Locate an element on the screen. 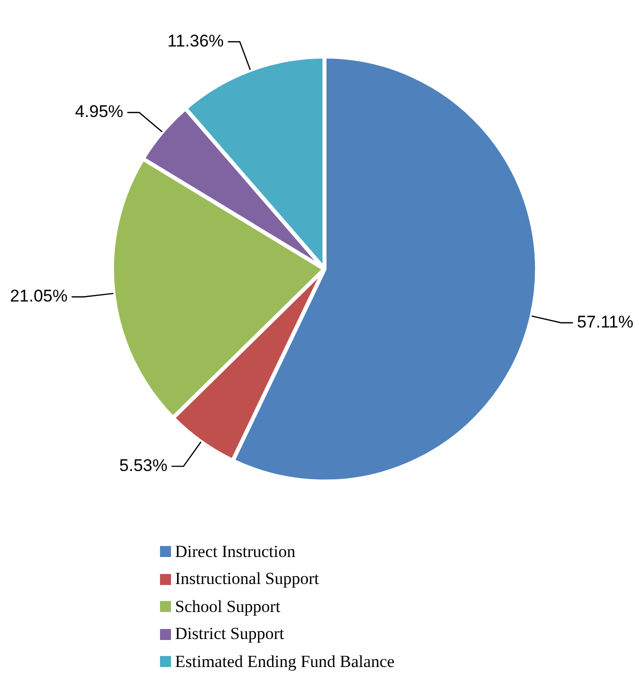 The image size is (639, 674). legend-label: Estimated Ending Fund Balance is located at coordinates (285, 662).